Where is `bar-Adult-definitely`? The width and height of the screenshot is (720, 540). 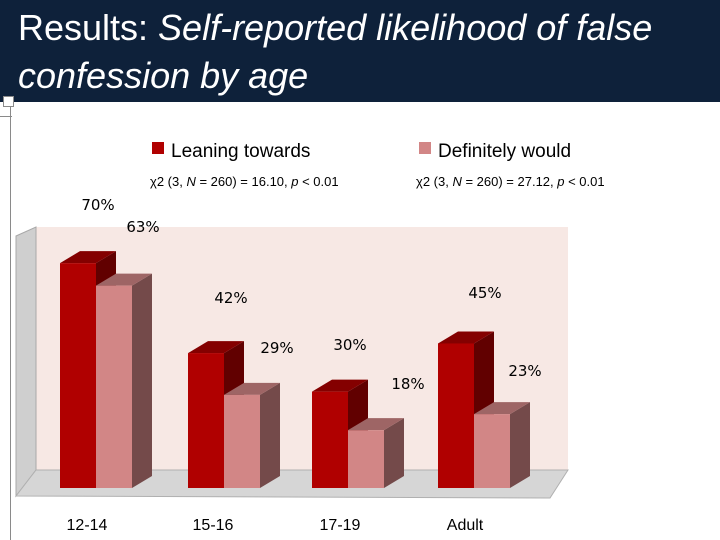
bar-Adult-definitely is located at coordinates (502, 445).